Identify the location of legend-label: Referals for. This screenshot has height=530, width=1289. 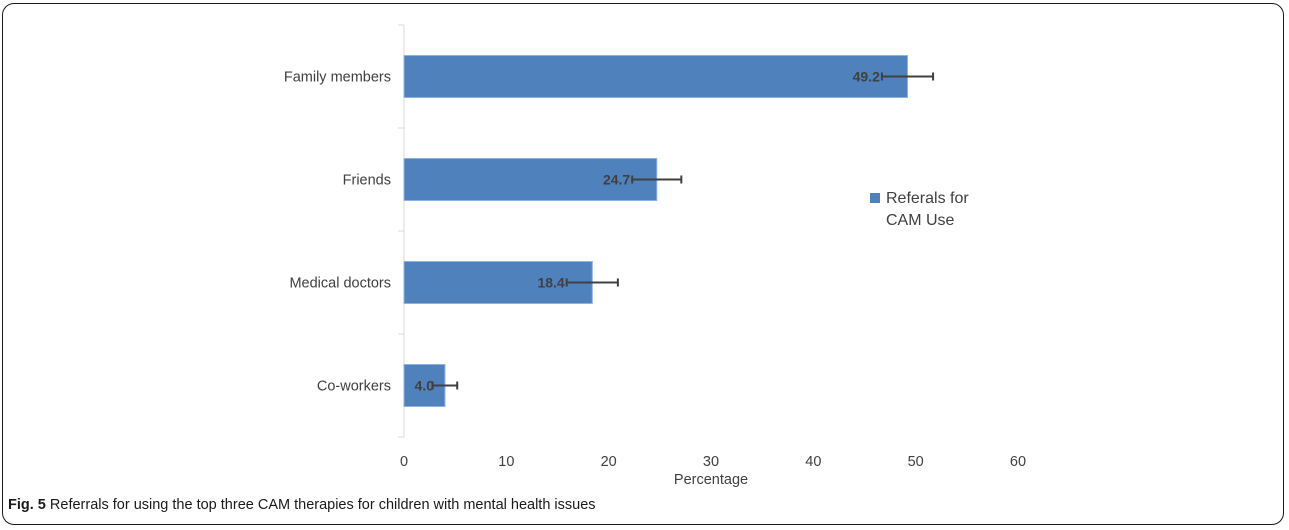
(927, 198).